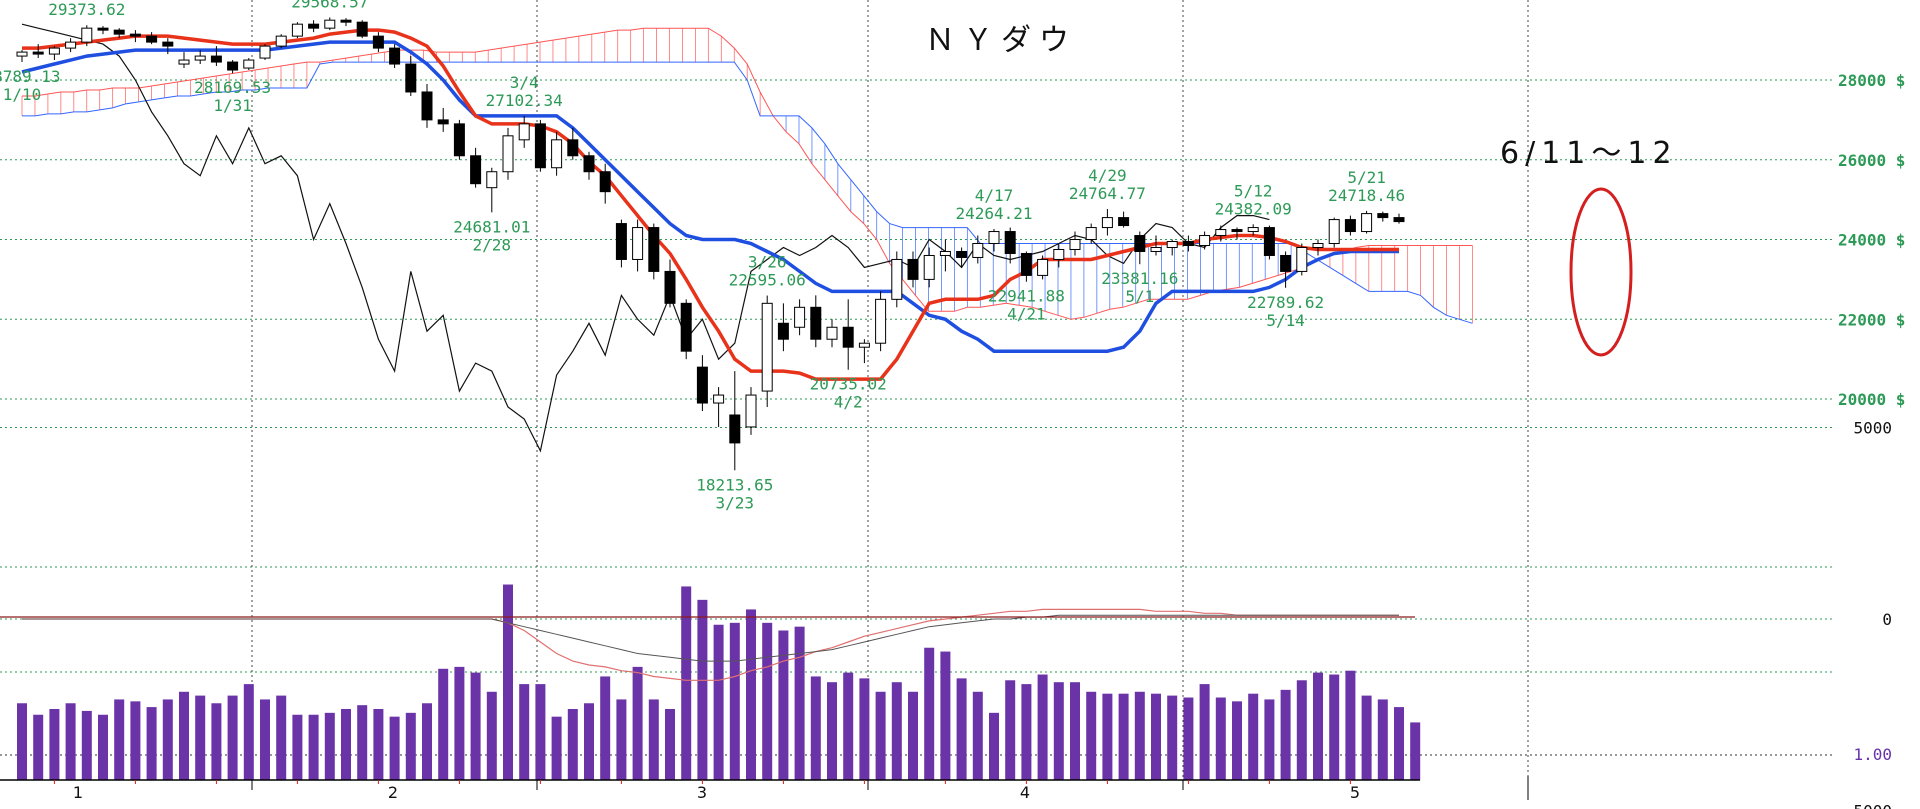 The image size is (1920, 809). I want to click on callout-price: 29568.57, so click(329, 5).